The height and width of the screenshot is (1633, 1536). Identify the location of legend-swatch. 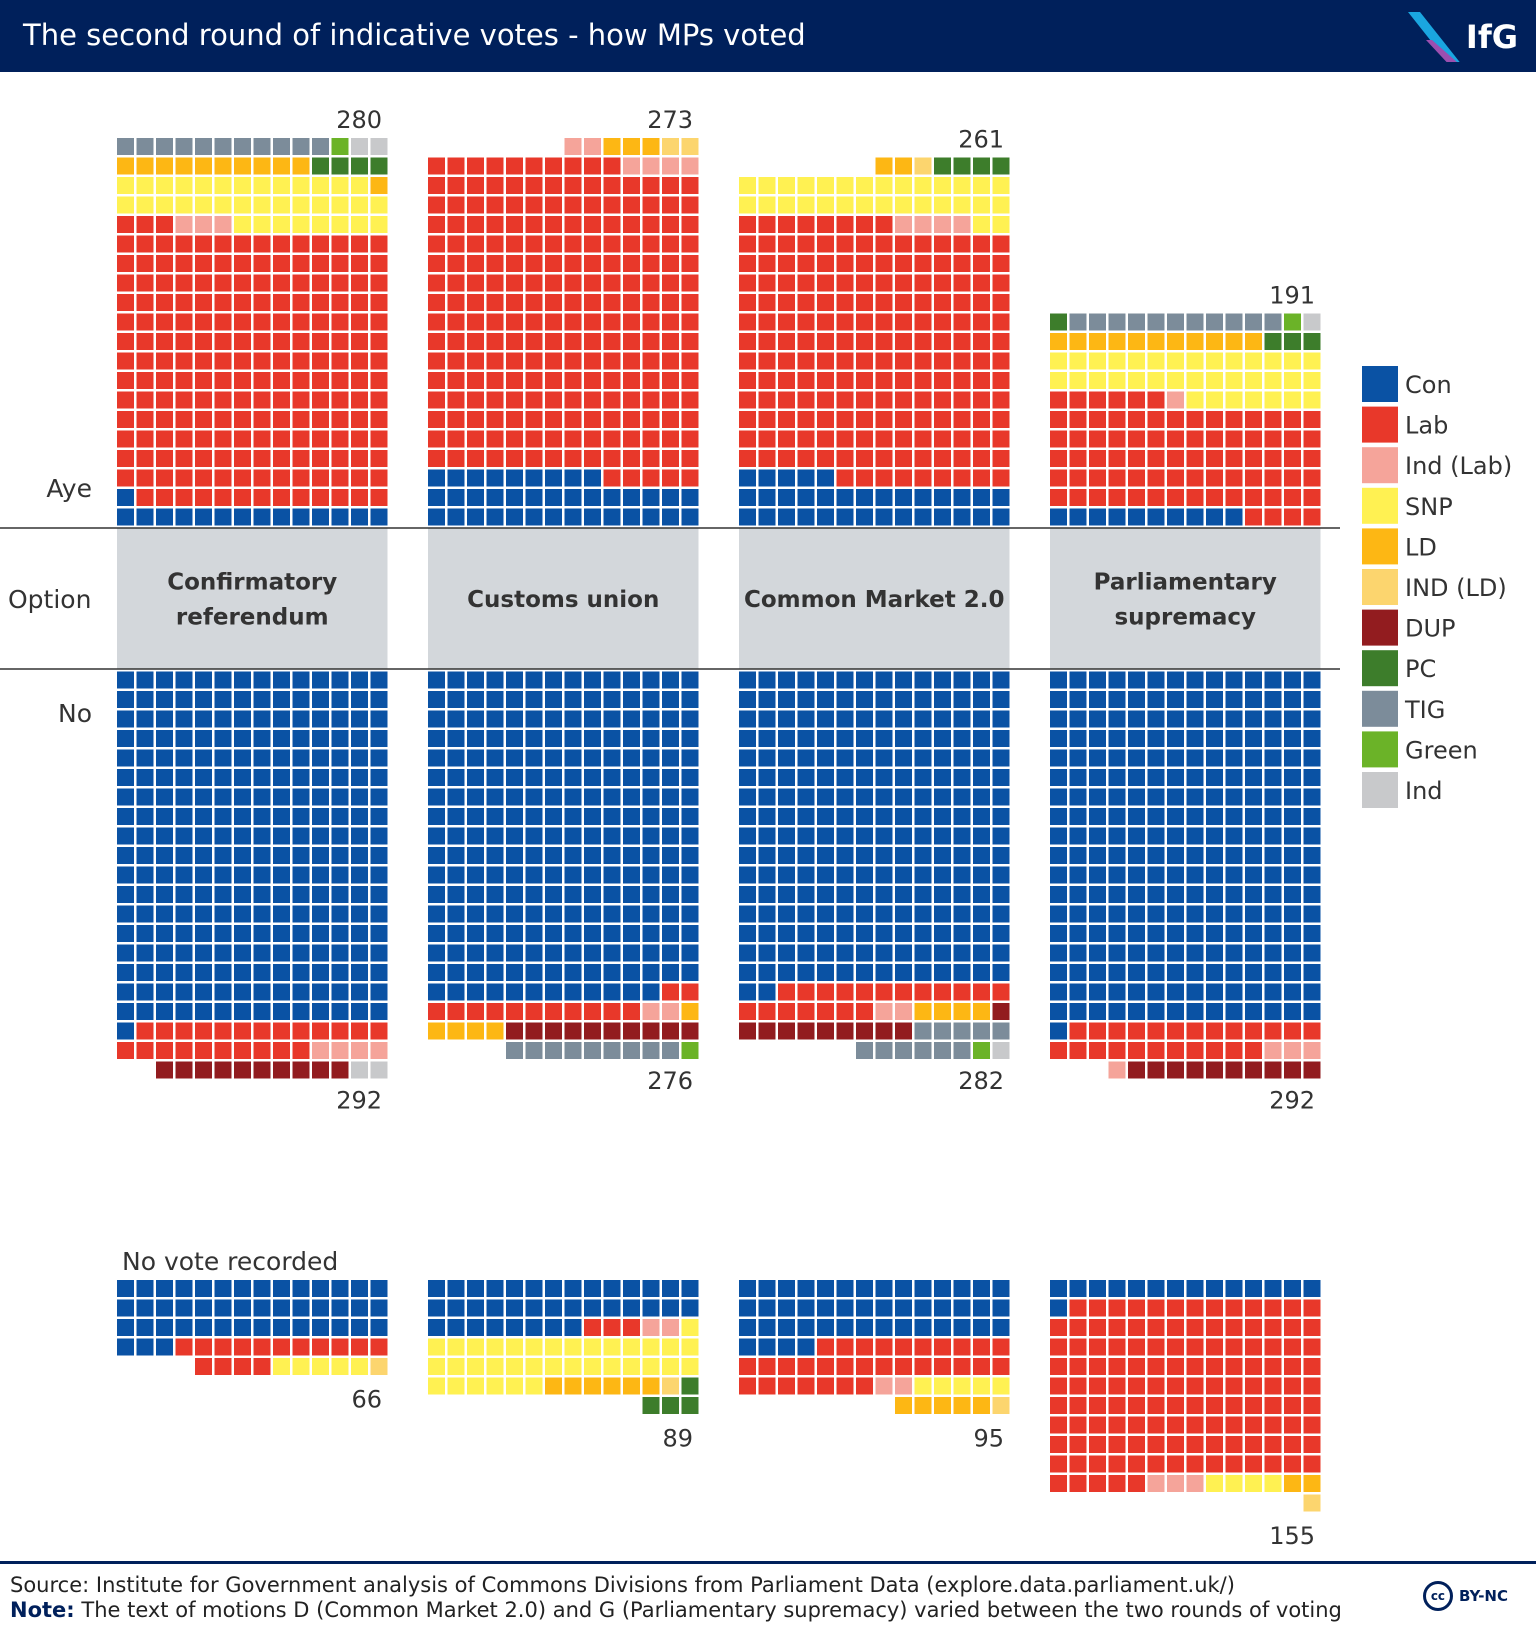
(1380, 668).